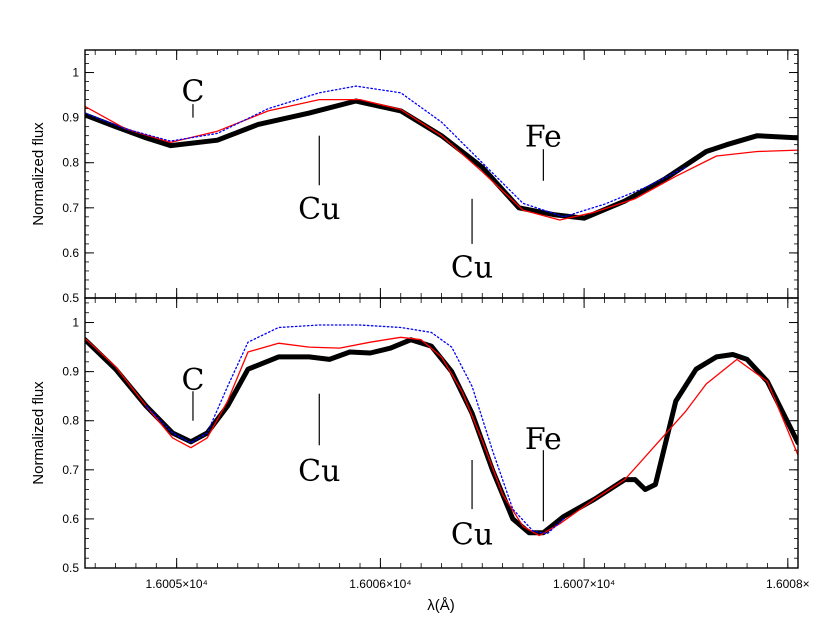 The height and width of the screenshot is (642, 830). I want to click on bottom-panel-ytick-label: 1, so click(75, 323).